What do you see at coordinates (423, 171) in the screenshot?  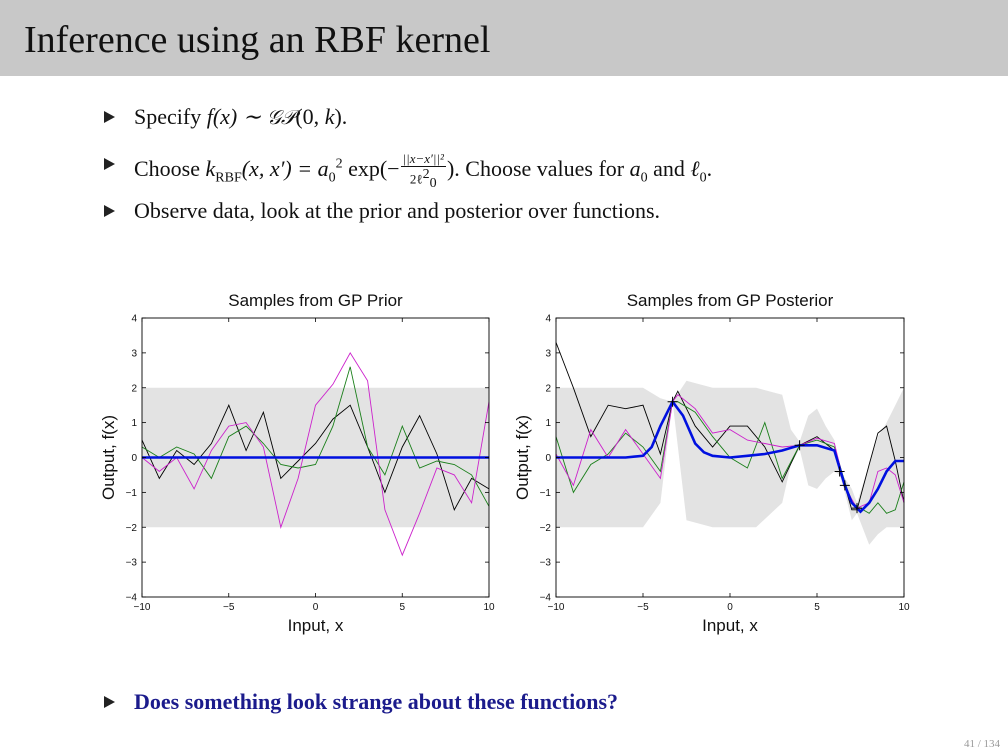 I see `kernel-fraction: ||x−x′||² 2ℓ20` at bounding box center [423, 171].